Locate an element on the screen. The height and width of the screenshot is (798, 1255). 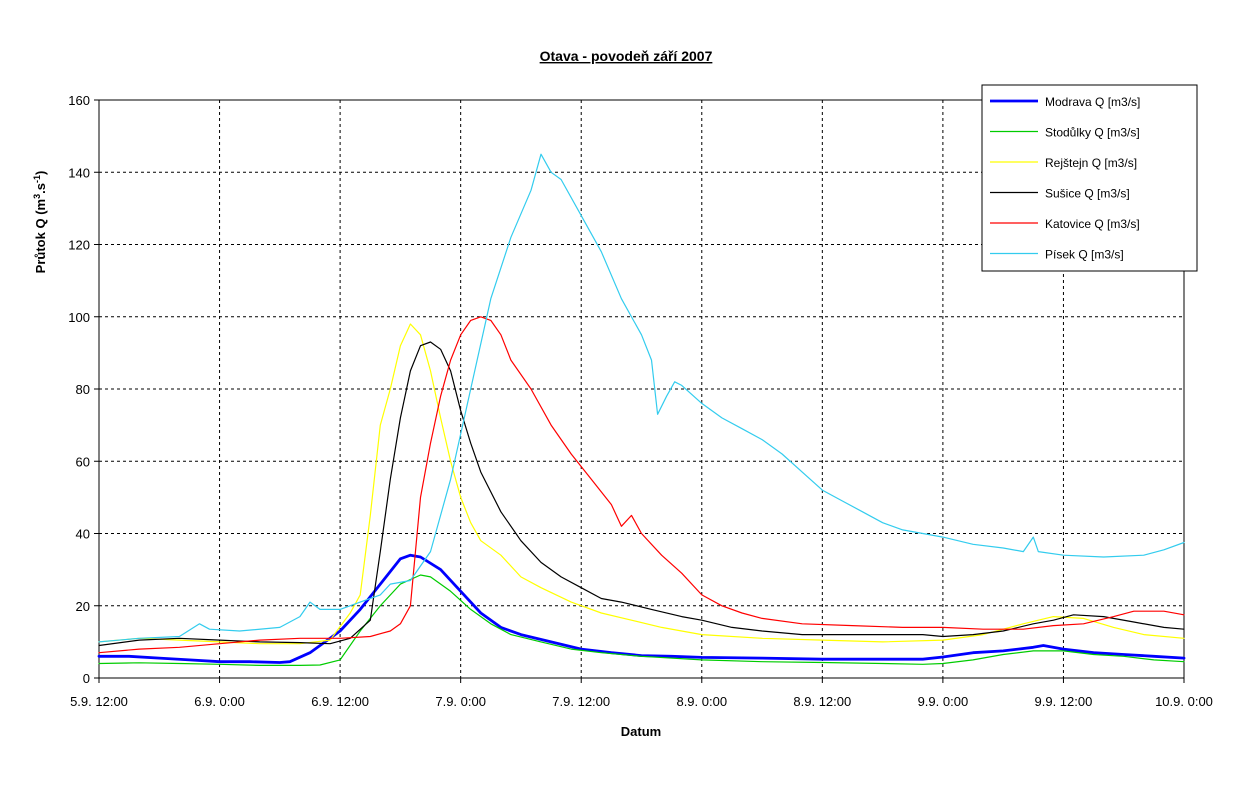
y-axis-title-end: ) is located at coordinates (40, 173).